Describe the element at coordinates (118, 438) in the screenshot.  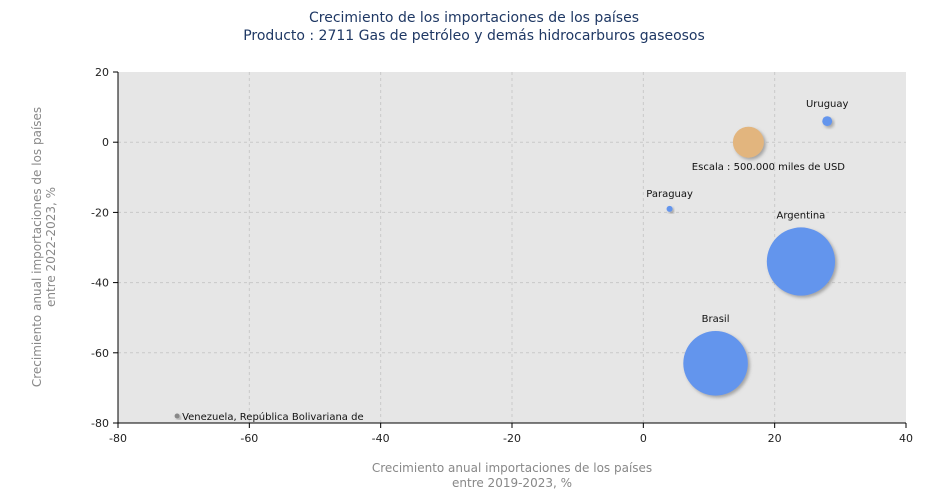
I see `x-tick-label: -80` at that location.